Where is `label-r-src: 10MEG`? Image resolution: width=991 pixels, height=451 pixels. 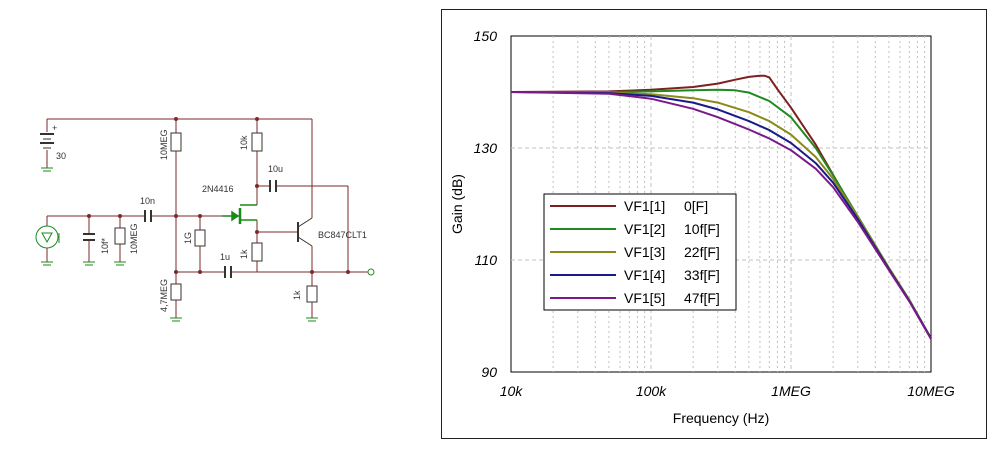
label-r-src: 10MEG is located at coordinates (134, 238).